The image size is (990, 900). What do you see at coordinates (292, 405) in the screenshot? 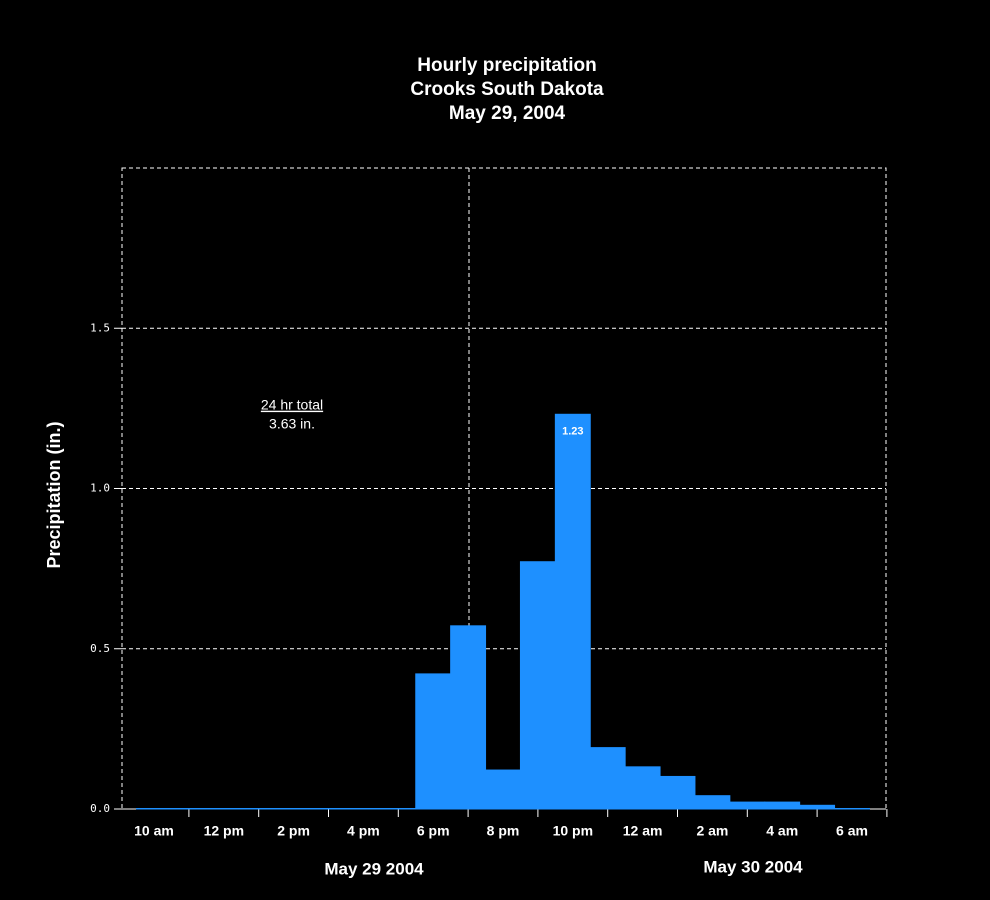
I see `annotation: 24 hr total` at bounding box center [292, 405].